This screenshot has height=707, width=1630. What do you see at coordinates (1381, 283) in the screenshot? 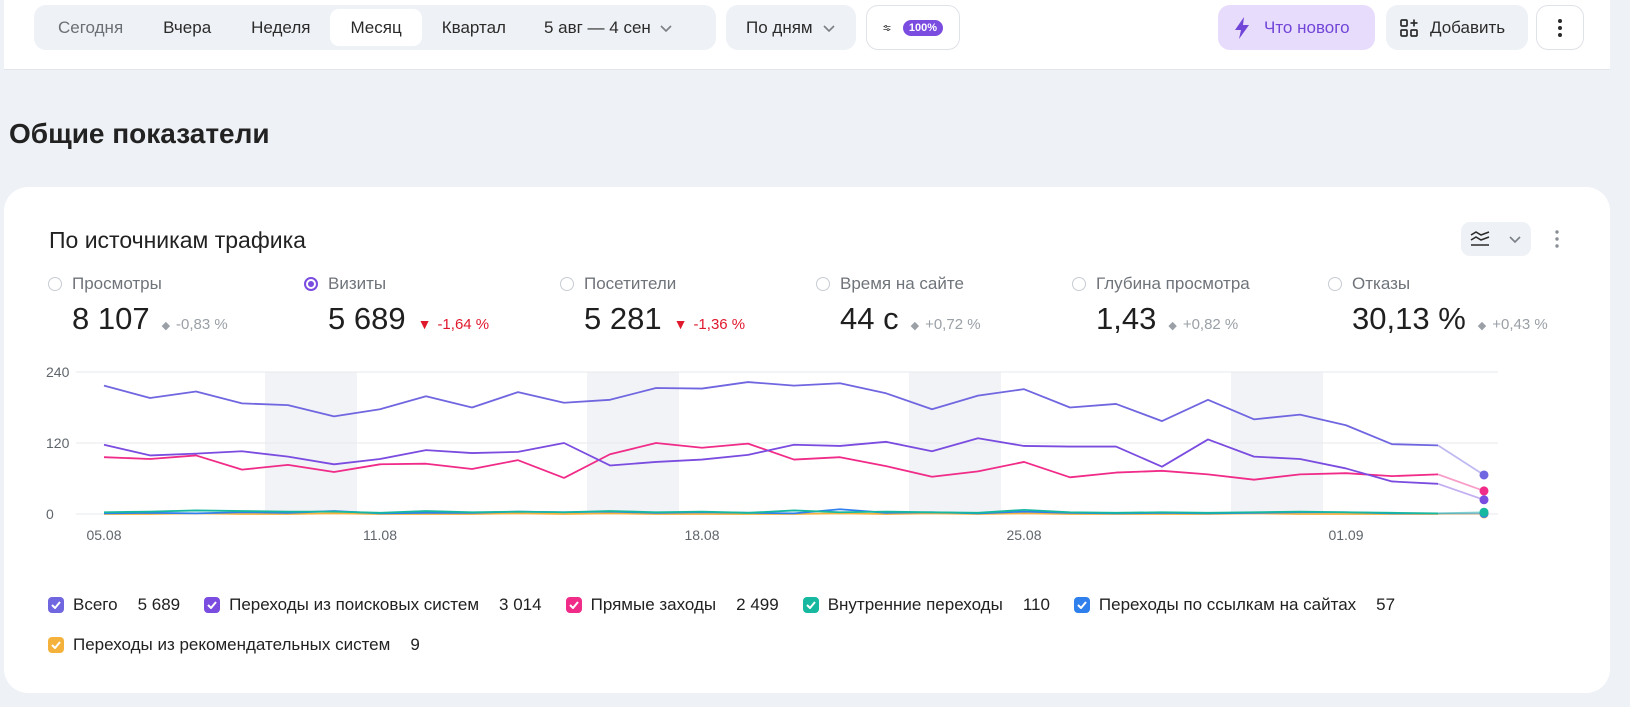
I see `metric-label: Отказы` at bounding box center [1381, 283].